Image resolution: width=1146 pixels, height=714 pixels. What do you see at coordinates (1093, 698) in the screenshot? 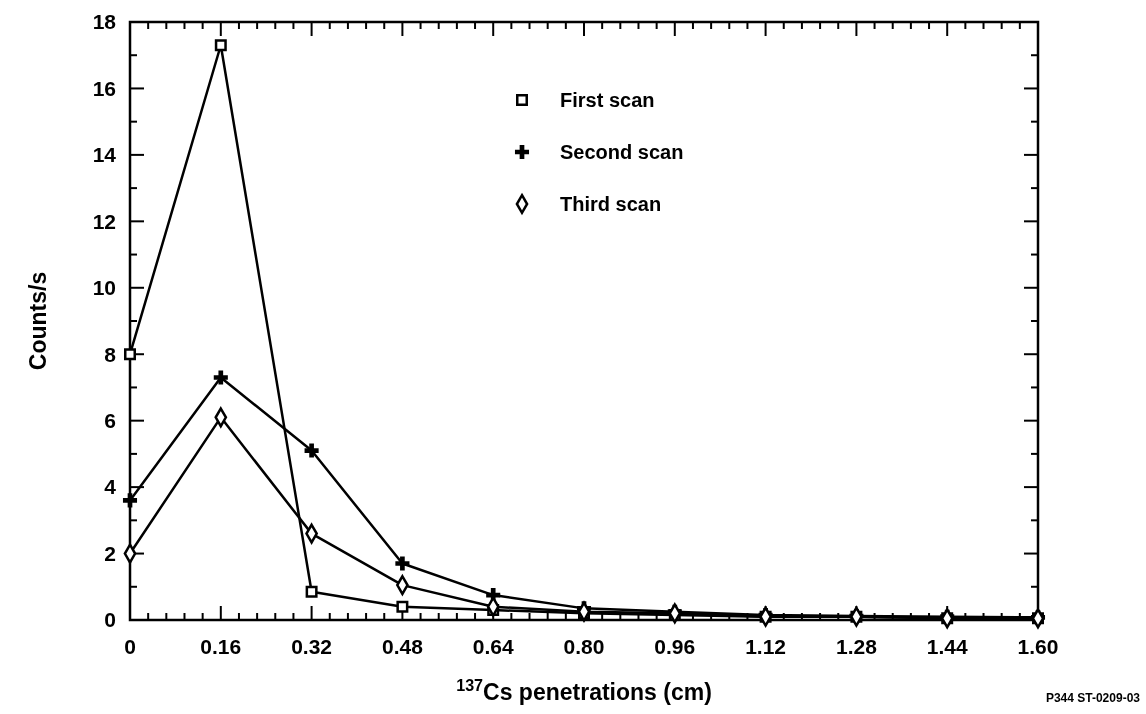
I see `text: P344 ST-0209-03` at bounding box center [1093, 698].